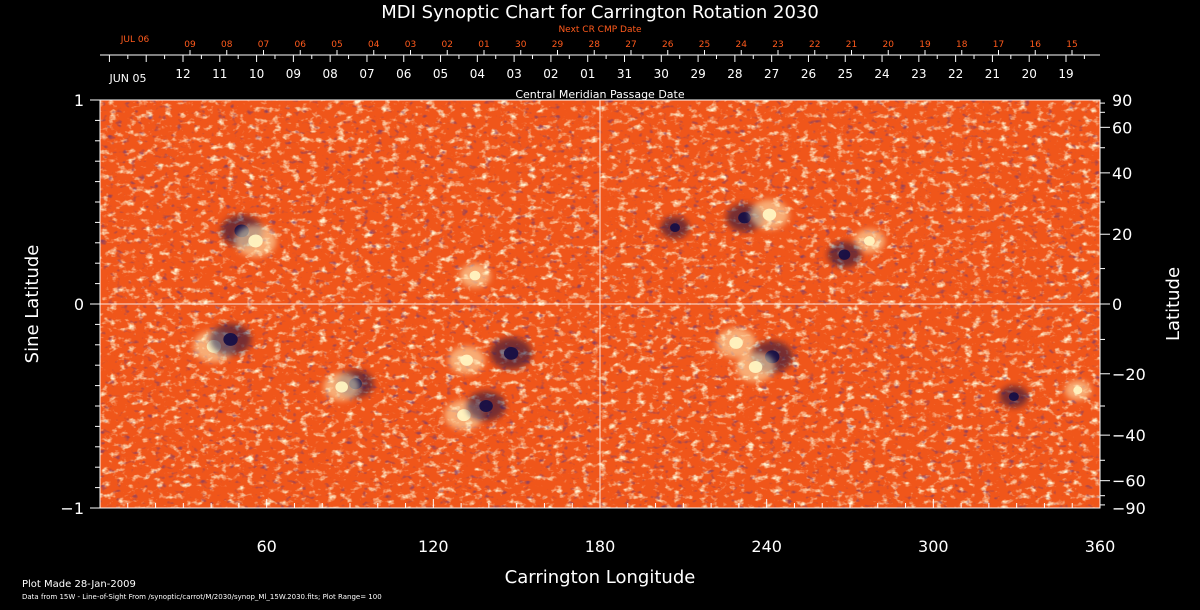  Describe the element at coordinates (79, 100) in the screenshot. I see `y-left-tick-label: 1` at that location.